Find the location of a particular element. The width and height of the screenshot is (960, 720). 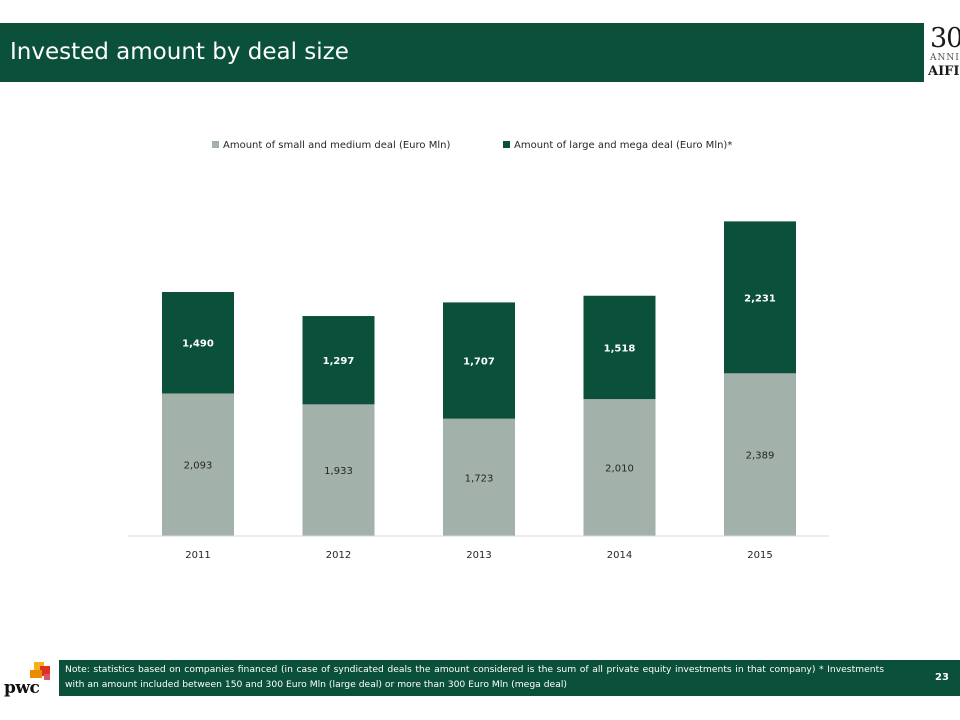

pwc-logo: pwc is located at coordinates (30, 680).